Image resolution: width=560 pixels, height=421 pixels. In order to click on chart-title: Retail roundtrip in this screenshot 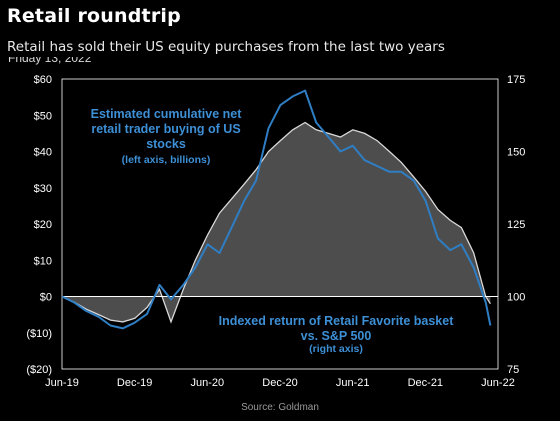, I will do `click(94, 16)`.